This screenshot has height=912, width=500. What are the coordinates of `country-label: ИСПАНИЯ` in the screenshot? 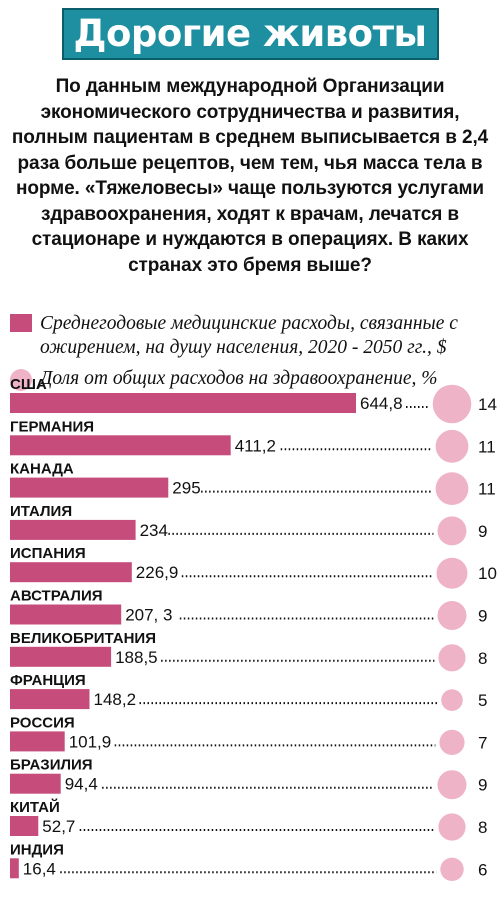 It's located at (48, 553).